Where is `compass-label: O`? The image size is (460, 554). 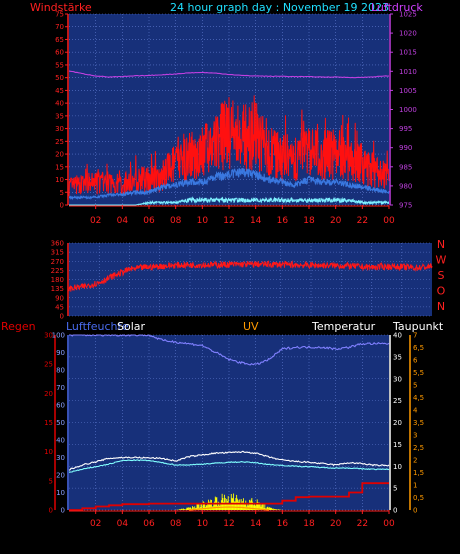 compass-label: O is located at coordinates (441, 291).